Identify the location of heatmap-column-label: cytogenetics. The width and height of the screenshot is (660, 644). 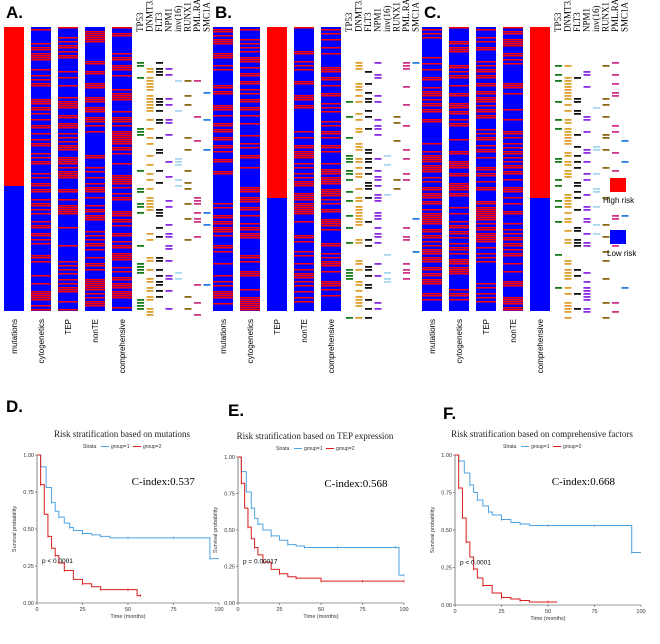
(41, 341).